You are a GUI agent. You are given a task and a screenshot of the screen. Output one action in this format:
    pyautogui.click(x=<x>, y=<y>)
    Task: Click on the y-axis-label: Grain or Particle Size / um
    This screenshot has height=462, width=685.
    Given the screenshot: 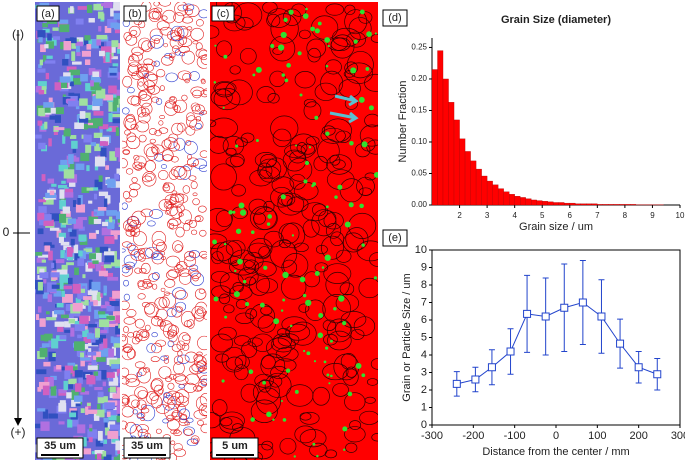 What is the action you would take?
    pyautogui.click(x=407, y=337)
    